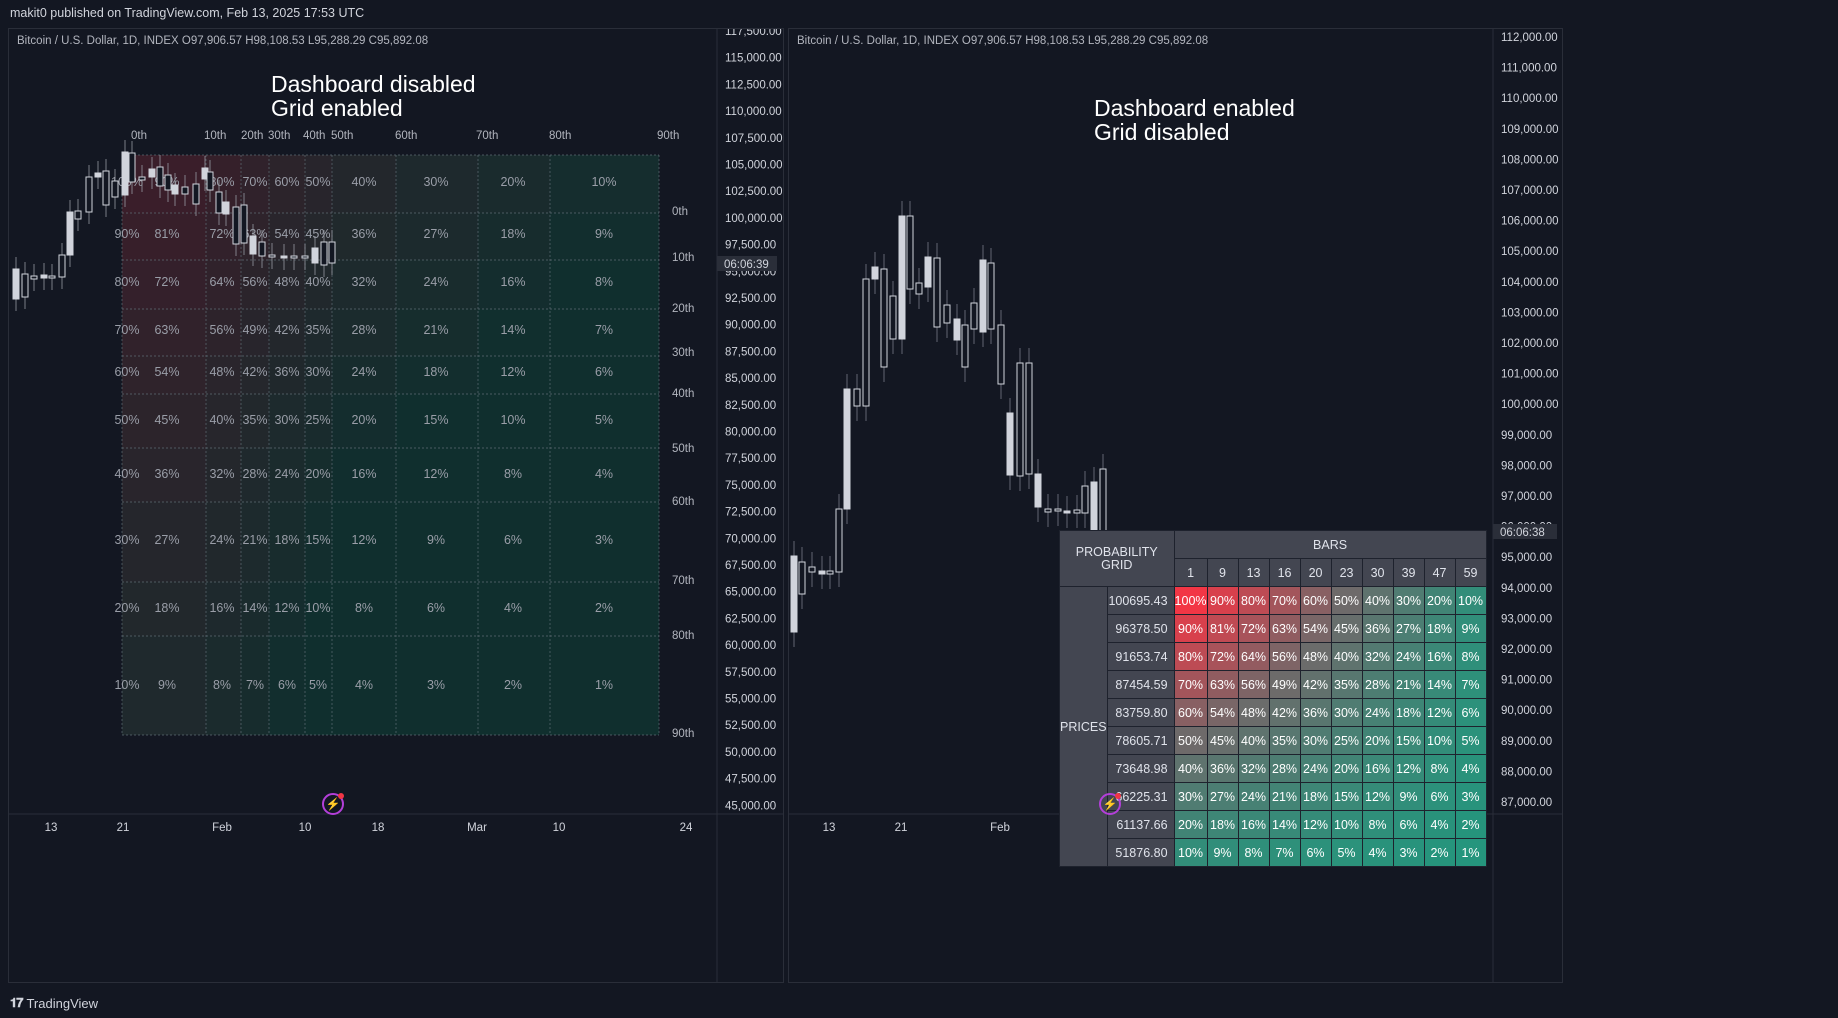 This screenshot has height=1018, width=1838. Describe the element at coordinates (54, 1003) in the screenshot. I see `tradingview-logo: 𝟏𝟕 TradingView` at that location.